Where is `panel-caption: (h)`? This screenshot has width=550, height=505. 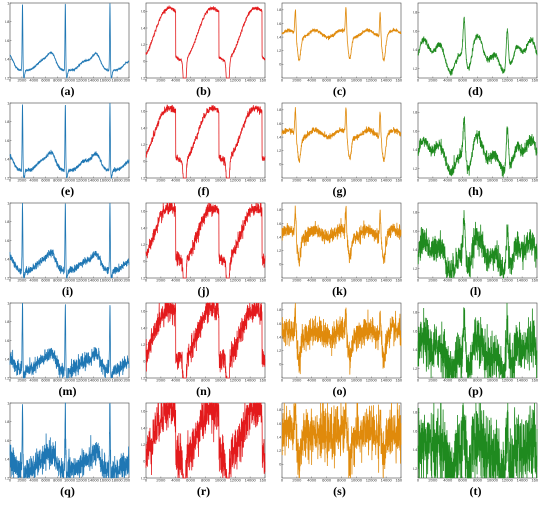 panel-caption: (h) is located at coordinates (475, 191).